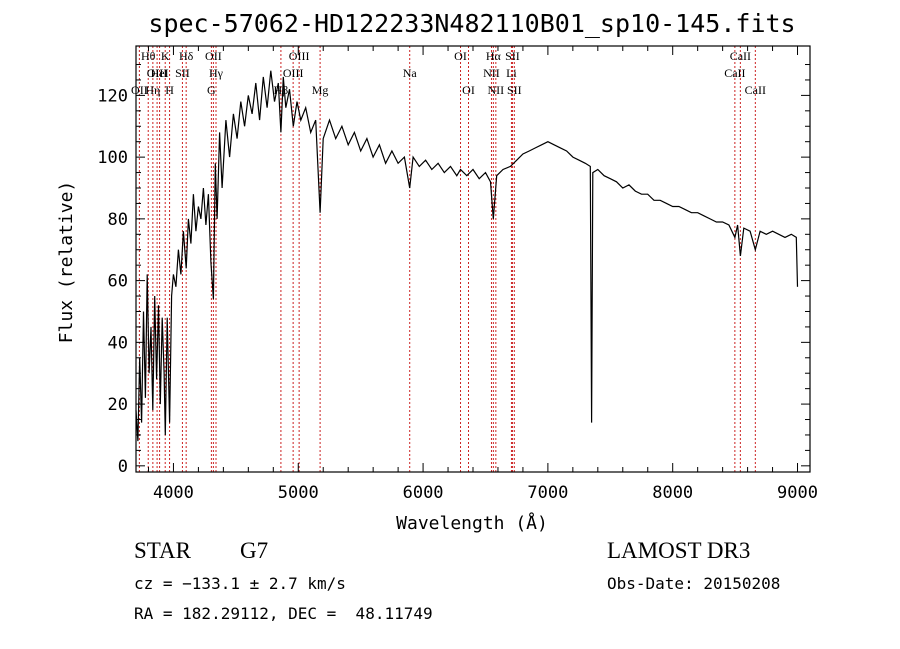 The width and height of the screenshot is (900, 649). What do you see at coordinates (148, 56) in the screenshot?
I see `spectral-line-label: Hθ` at bounding box center [148, 56].